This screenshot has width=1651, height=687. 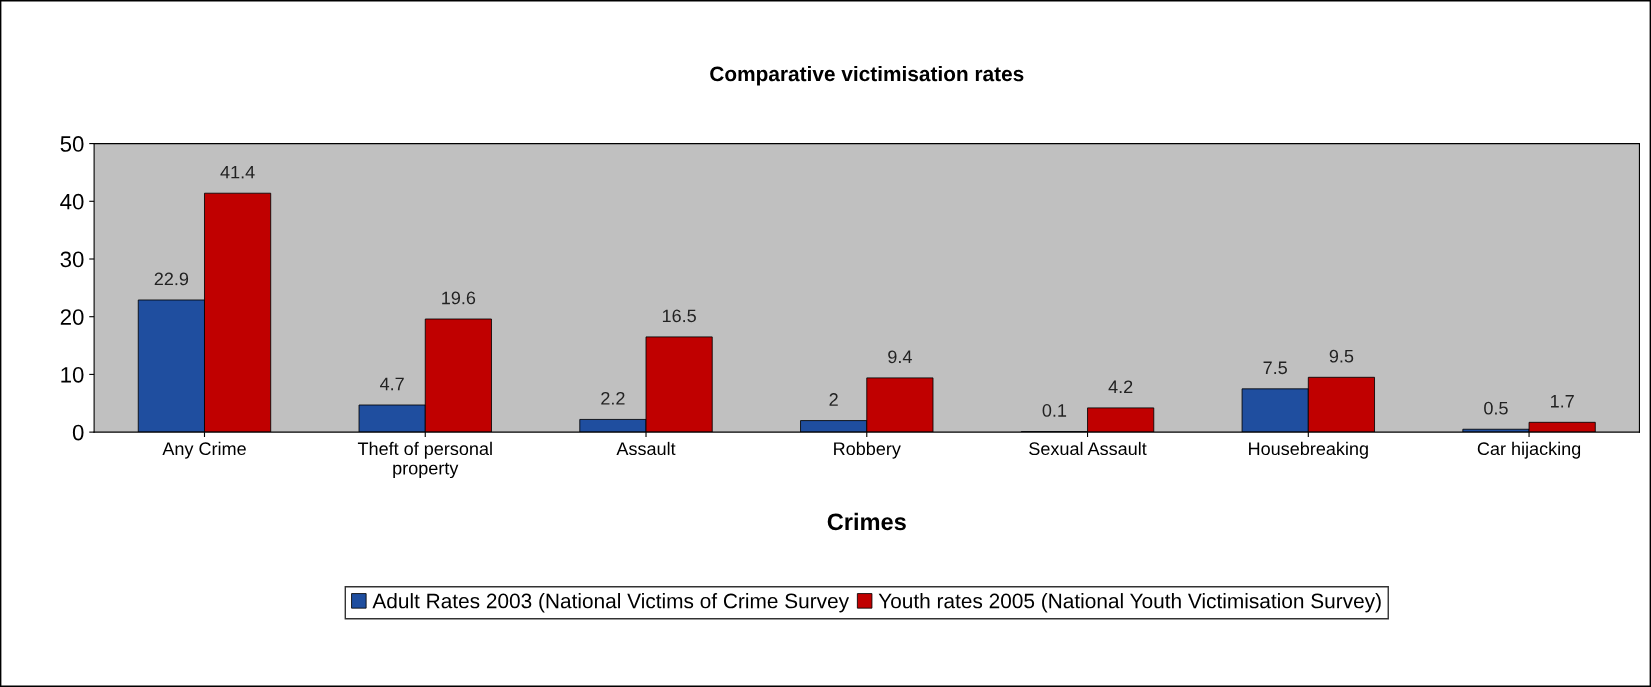 What do you see at coordinates (1129, 603) in the screenshot?
I see `legend-label: Youth rates 2005 (National Youth Victimisation Survey)` at bounding box center [1129, 603].